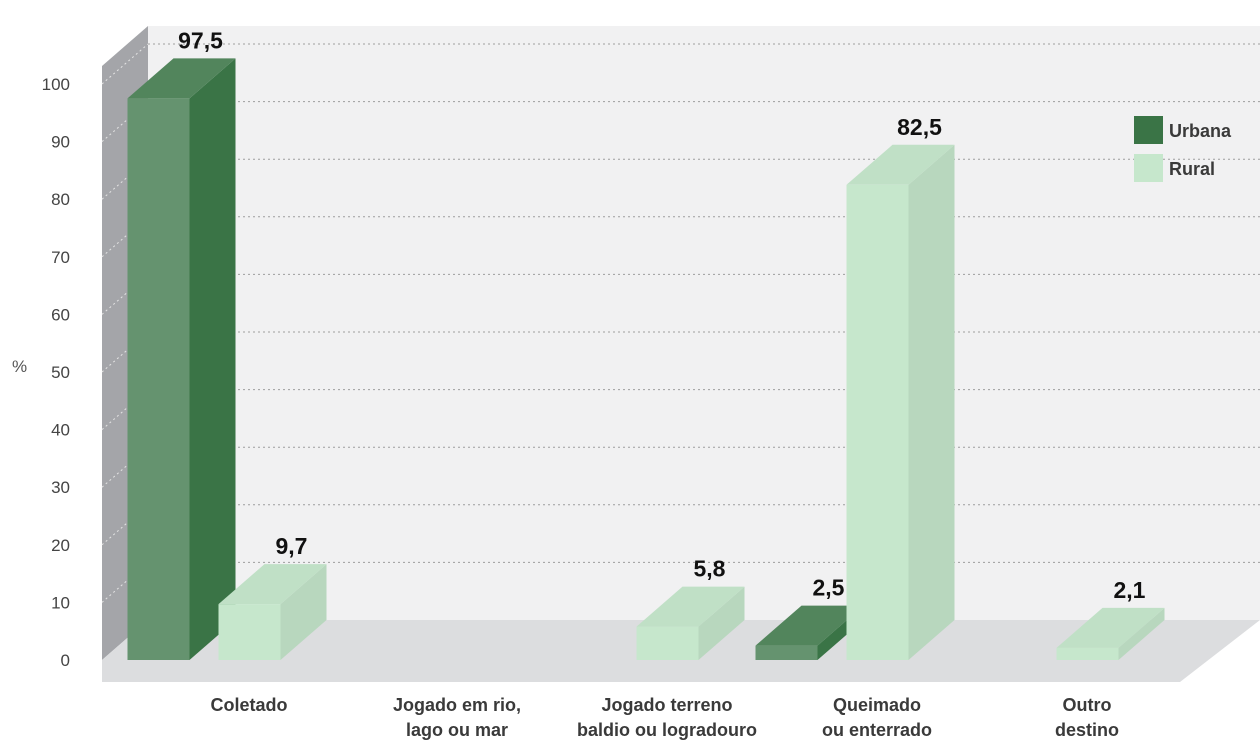 The image size is (1260, 740). I want to click on data-label: 97,5, so click(200, 40).